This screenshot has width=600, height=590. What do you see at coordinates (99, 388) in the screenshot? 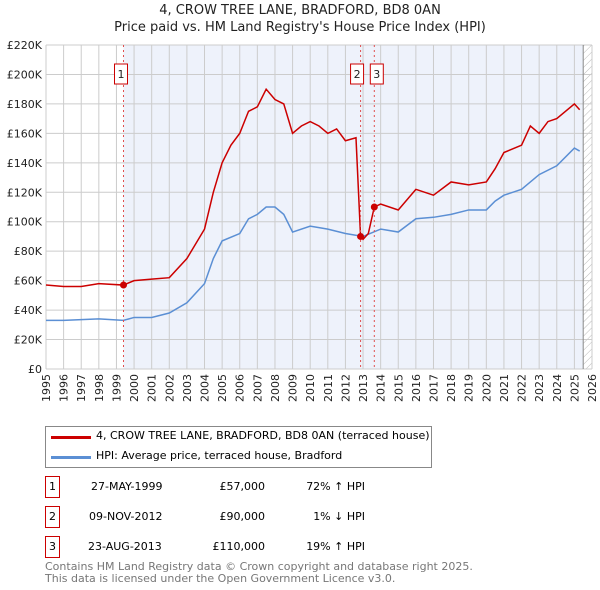
I see `x-tick-label: 1998` at bounding box center [99, 388].